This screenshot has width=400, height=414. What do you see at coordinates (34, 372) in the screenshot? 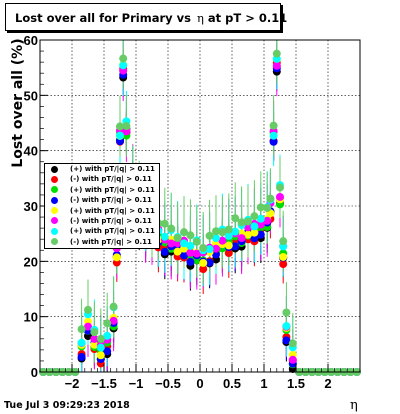
I see `y-tick-label: 0` at bounding box center [34, 372].